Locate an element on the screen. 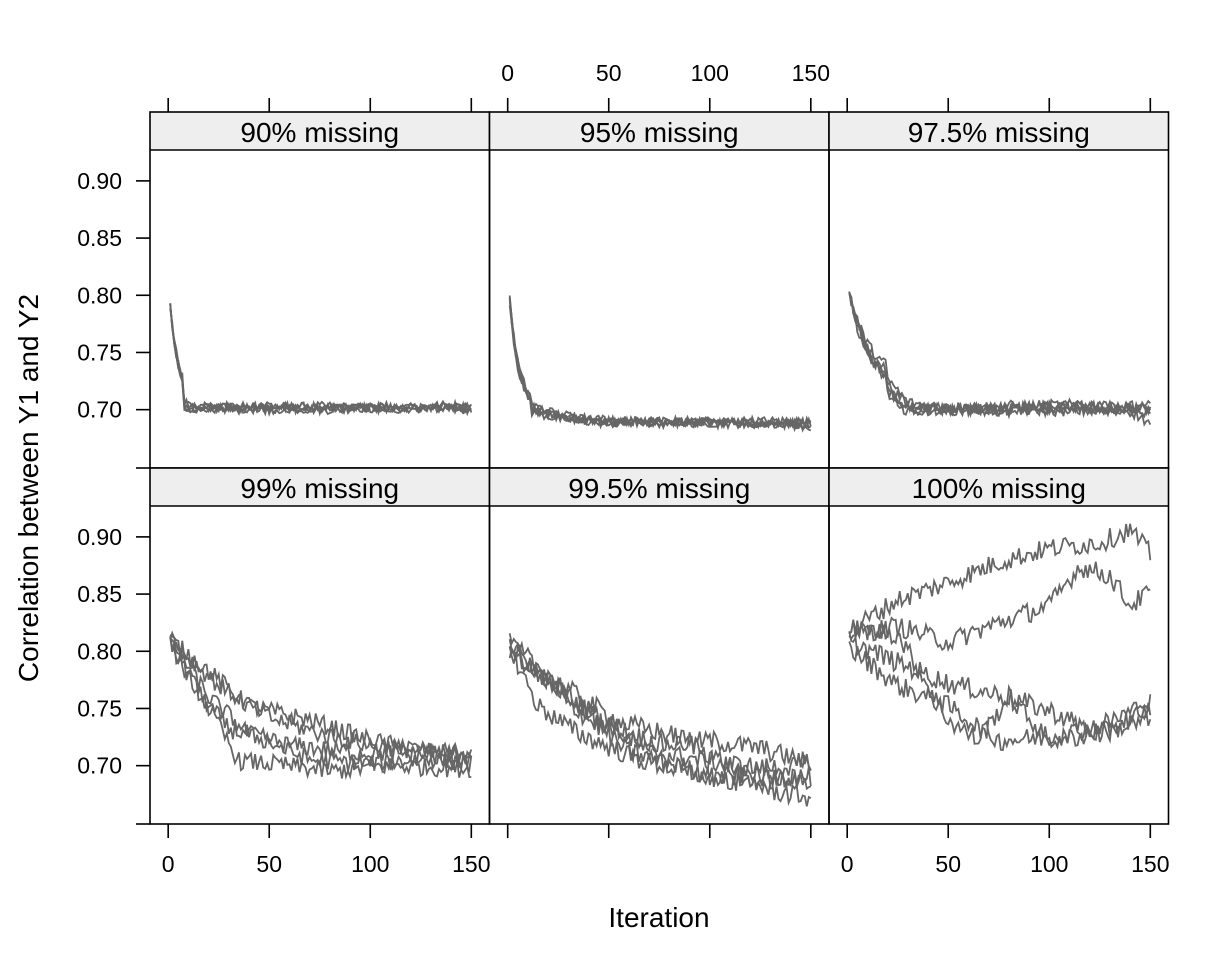 Image resolution: width=1230 pixels, height=960 pixels. panel-title: 99.5% missing is located at coordinates (659, 488).